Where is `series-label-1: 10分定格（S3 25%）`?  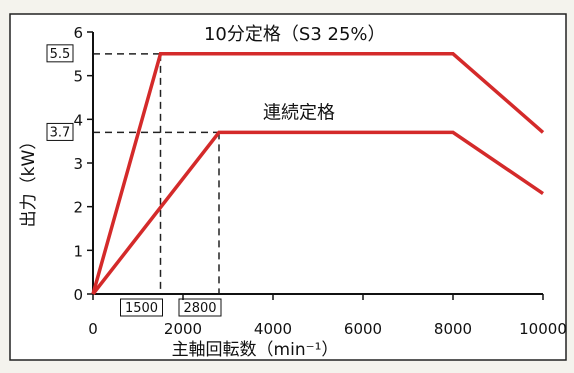 series-label-1: 10分定格（S3 25%） is located at coordinates (295, 34).